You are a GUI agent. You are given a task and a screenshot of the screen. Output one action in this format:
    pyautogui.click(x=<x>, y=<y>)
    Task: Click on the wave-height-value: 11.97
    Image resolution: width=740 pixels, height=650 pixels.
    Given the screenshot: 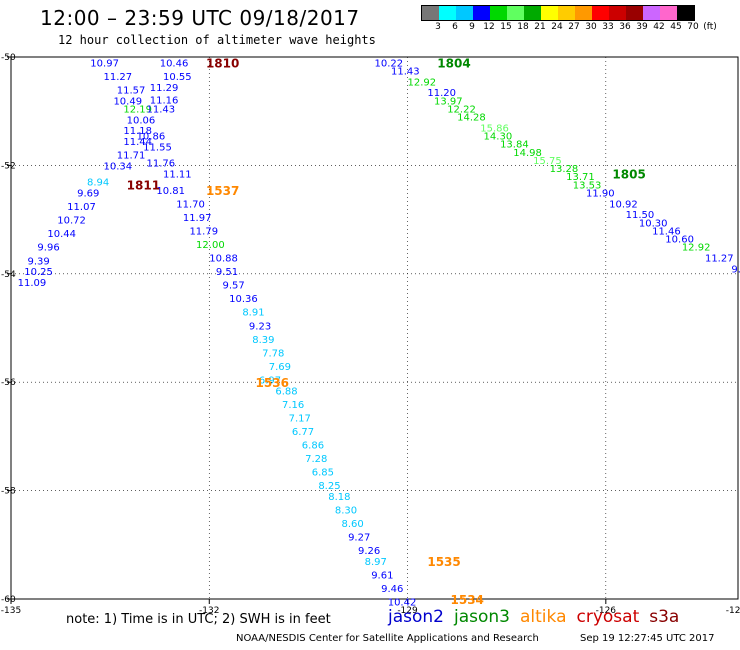 What is the action you would take?
    pyautogui.click(x=197, y=218)
    